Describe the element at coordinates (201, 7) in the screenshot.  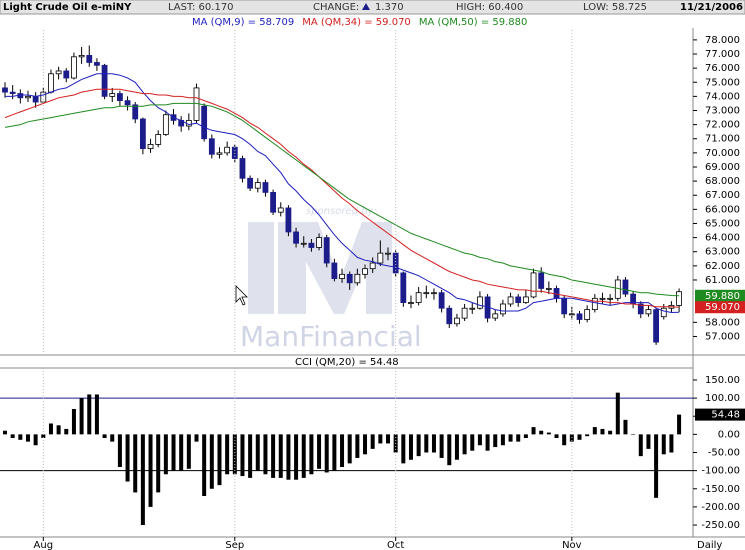
I see `last: LAST: 60.170` at that location.